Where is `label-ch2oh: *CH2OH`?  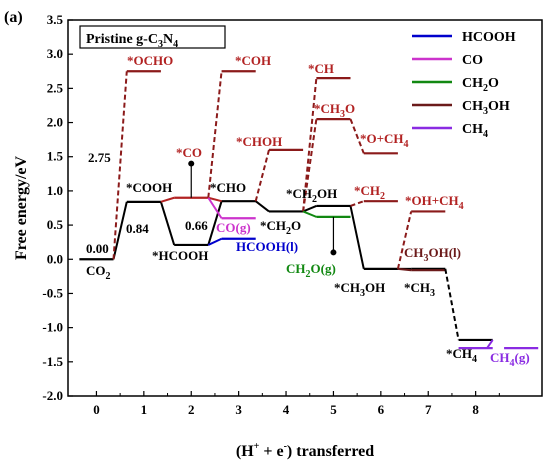
label-ch2oh: *CH2OH is located at coordinates (311, 195).